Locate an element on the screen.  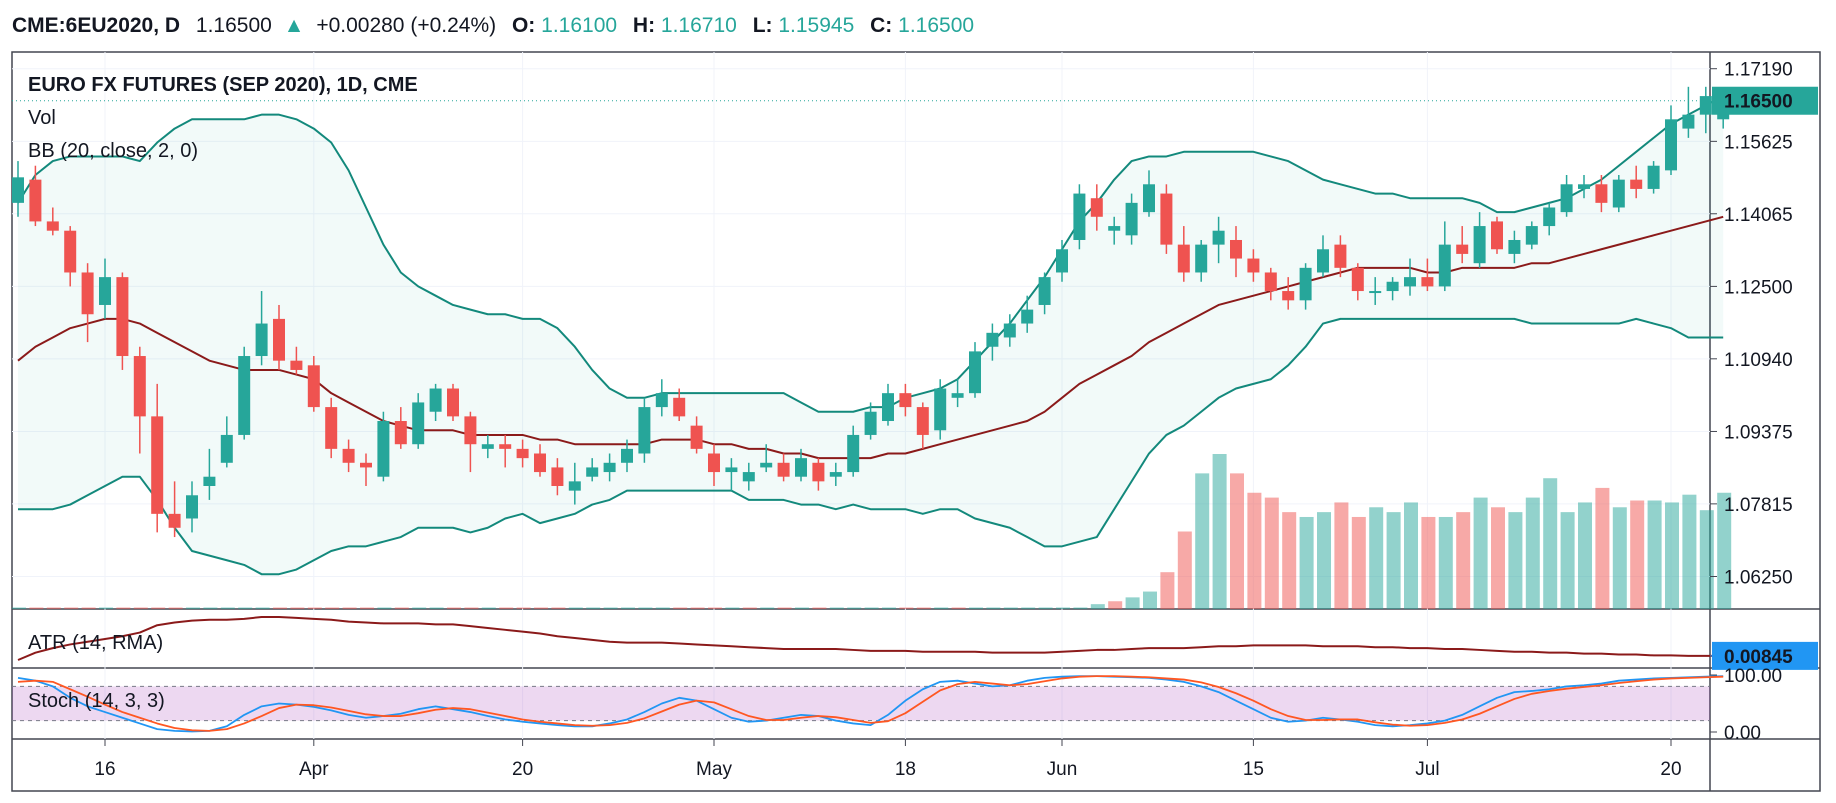
price-tick-label: 1.15625 is located at coordinates (1758, 142).